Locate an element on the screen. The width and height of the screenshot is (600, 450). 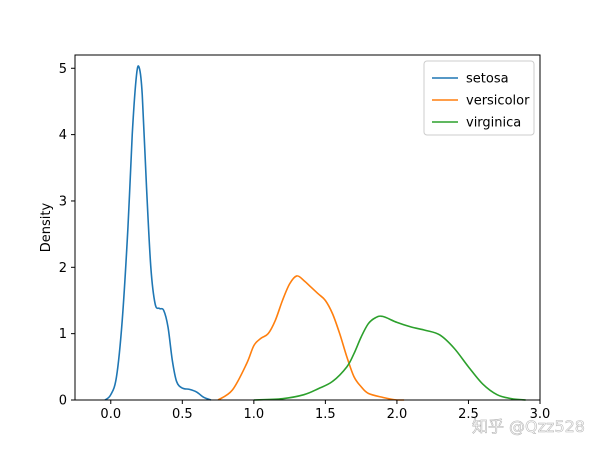
y-axis-ticks: 0 1 2 3 4 5 is located at coordinates (67, 235).